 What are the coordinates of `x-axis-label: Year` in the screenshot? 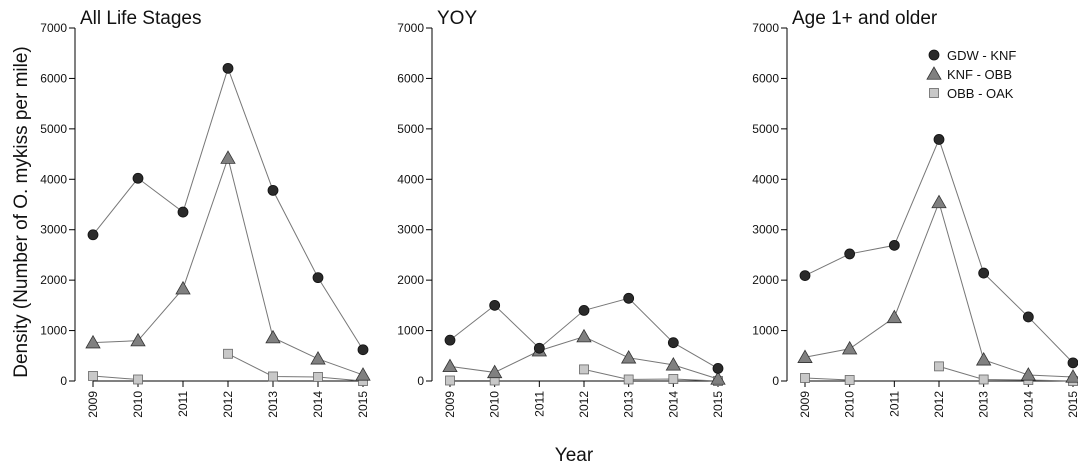 It's located at (574, 455).